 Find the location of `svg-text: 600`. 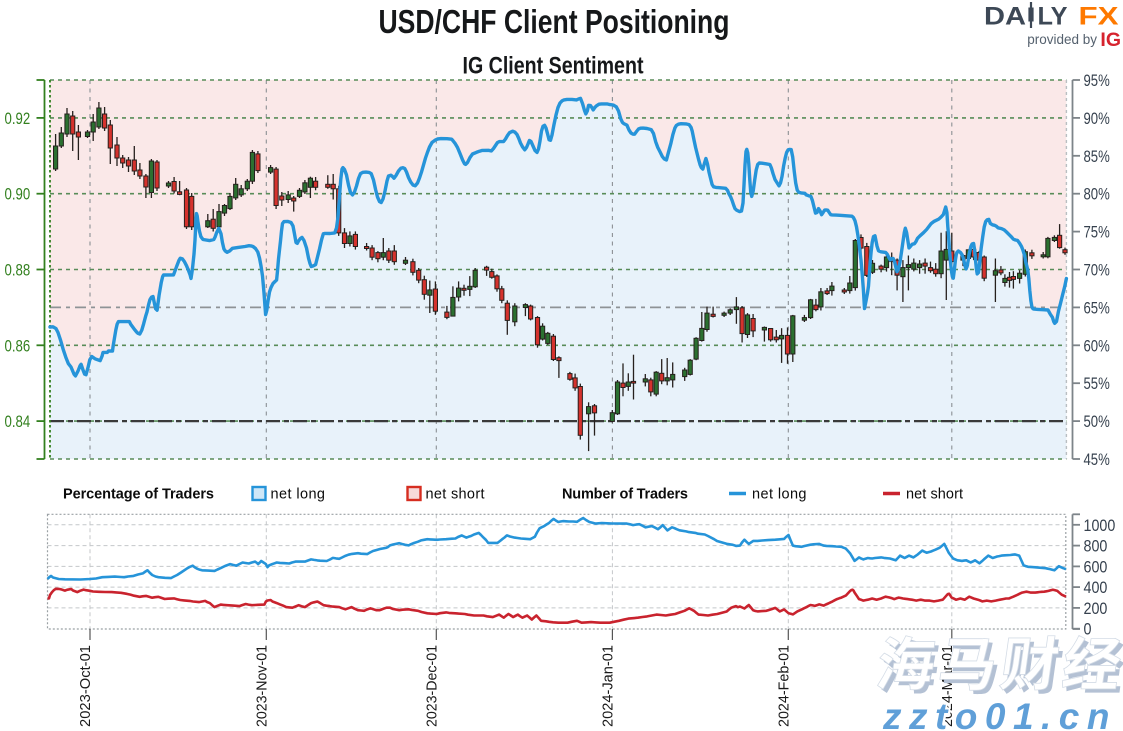

svg-text: 600 is located at coordinates (1096, 567).